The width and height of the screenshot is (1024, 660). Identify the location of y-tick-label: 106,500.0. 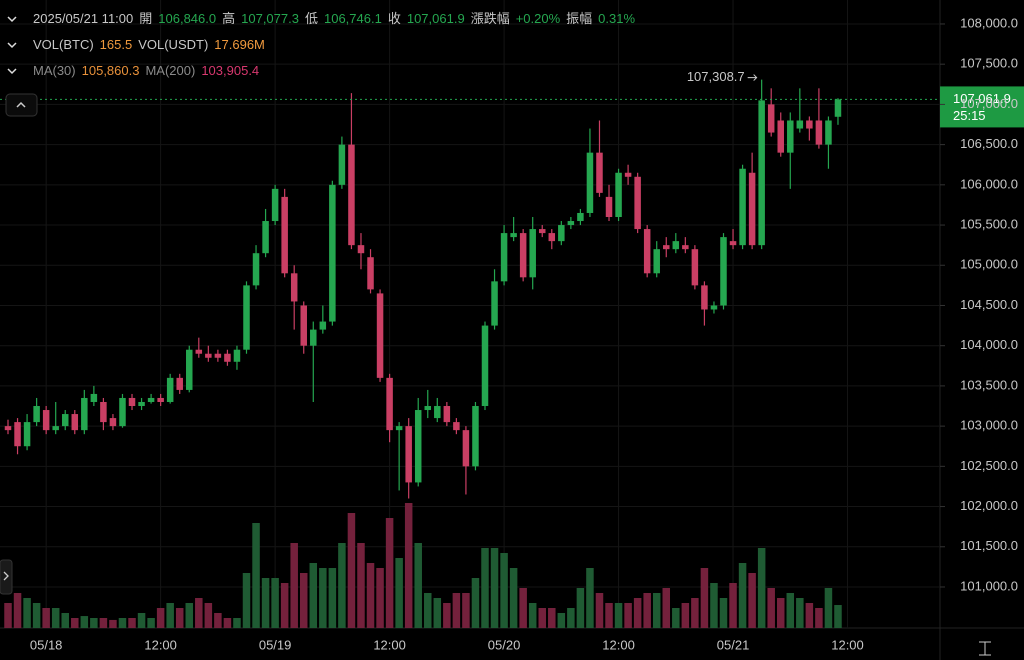
(989, 143).